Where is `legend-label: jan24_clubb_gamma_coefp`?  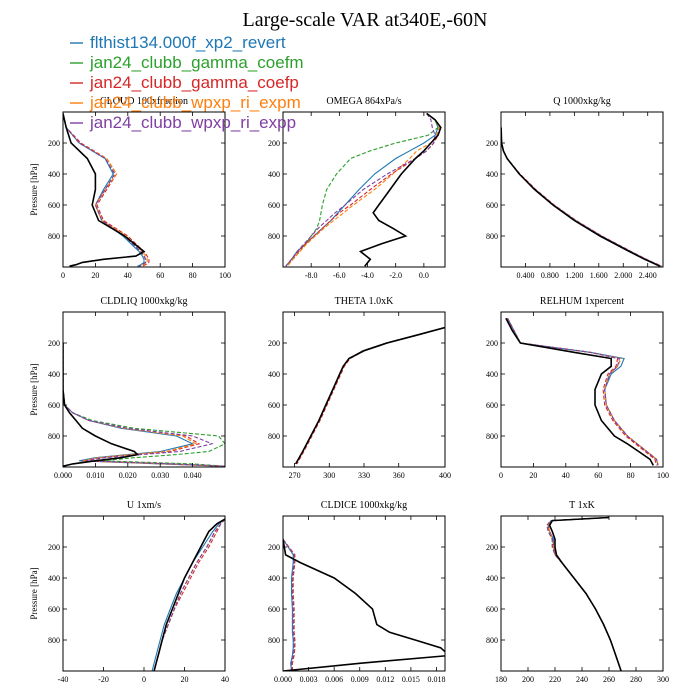 legend-label: jan24_clubb_gamma_coefp is located at coordinates (194, 82).